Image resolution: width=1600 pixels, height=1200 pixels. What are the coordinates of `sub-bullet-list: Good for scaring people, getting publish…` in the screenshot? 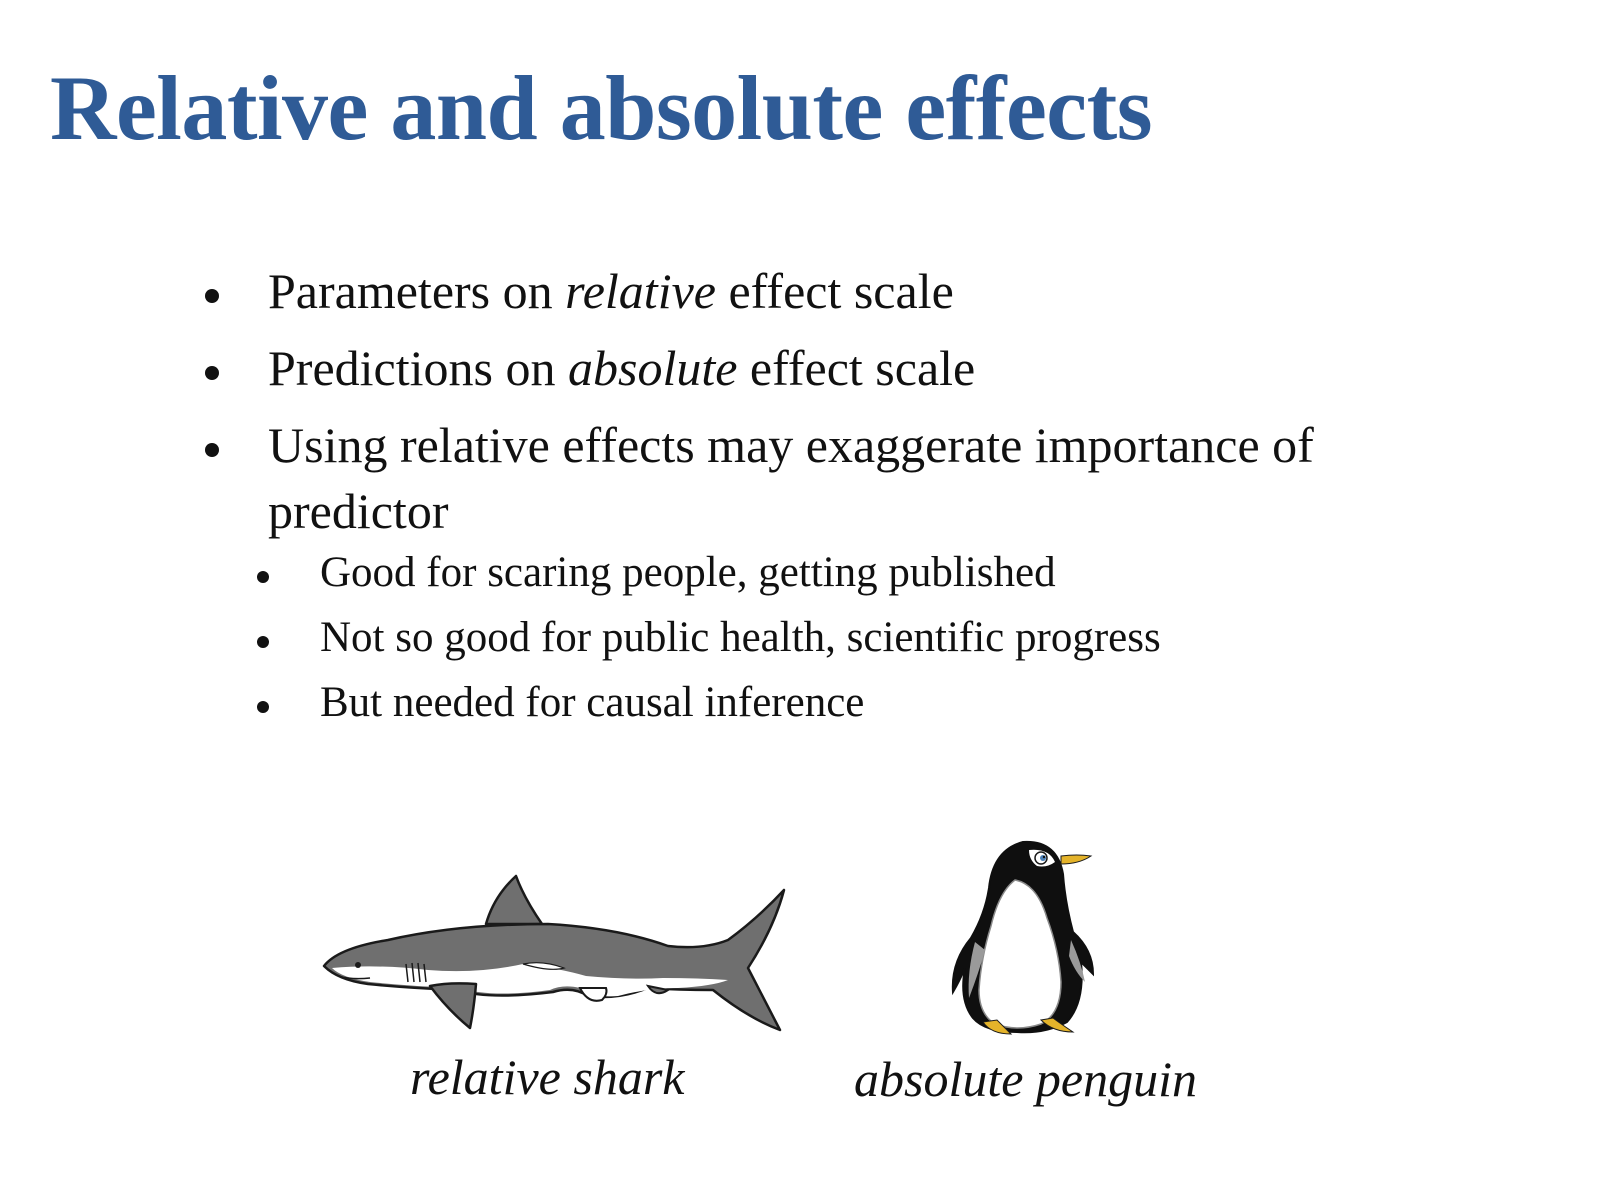 It's located at (829, 642).